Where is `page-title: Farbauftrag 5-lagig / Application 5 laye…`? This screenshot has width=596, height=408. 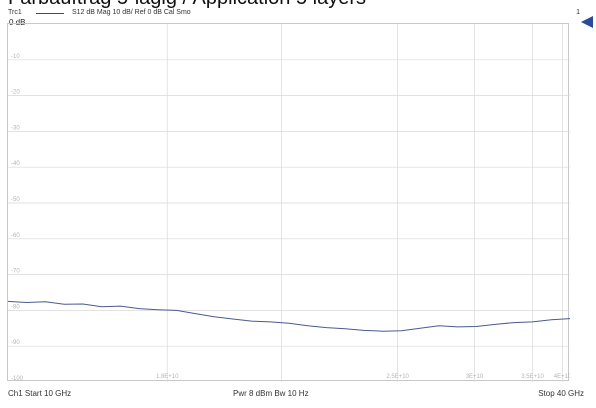 page-title: Farbauftrag 5-lagig / Application 5 laye… is located at coordinates (187, 5).